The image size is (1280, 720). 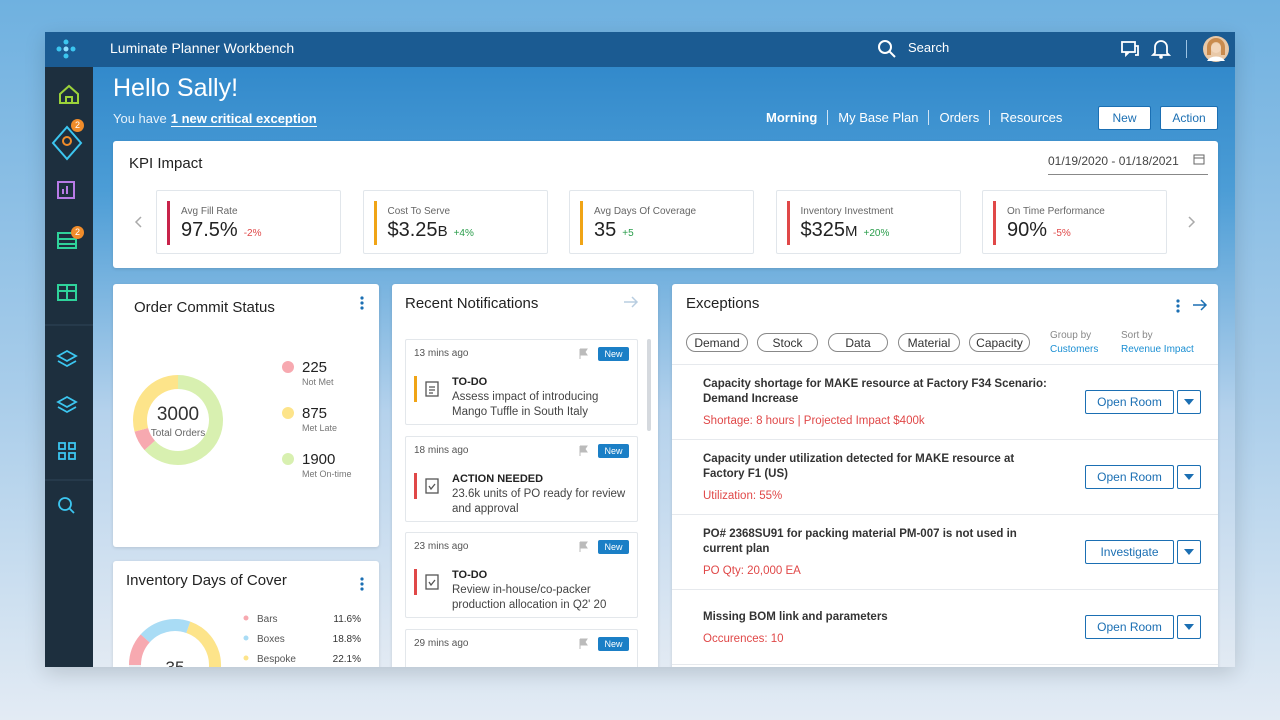 I want to click on bell-icon, so click(x=1161, y=49).